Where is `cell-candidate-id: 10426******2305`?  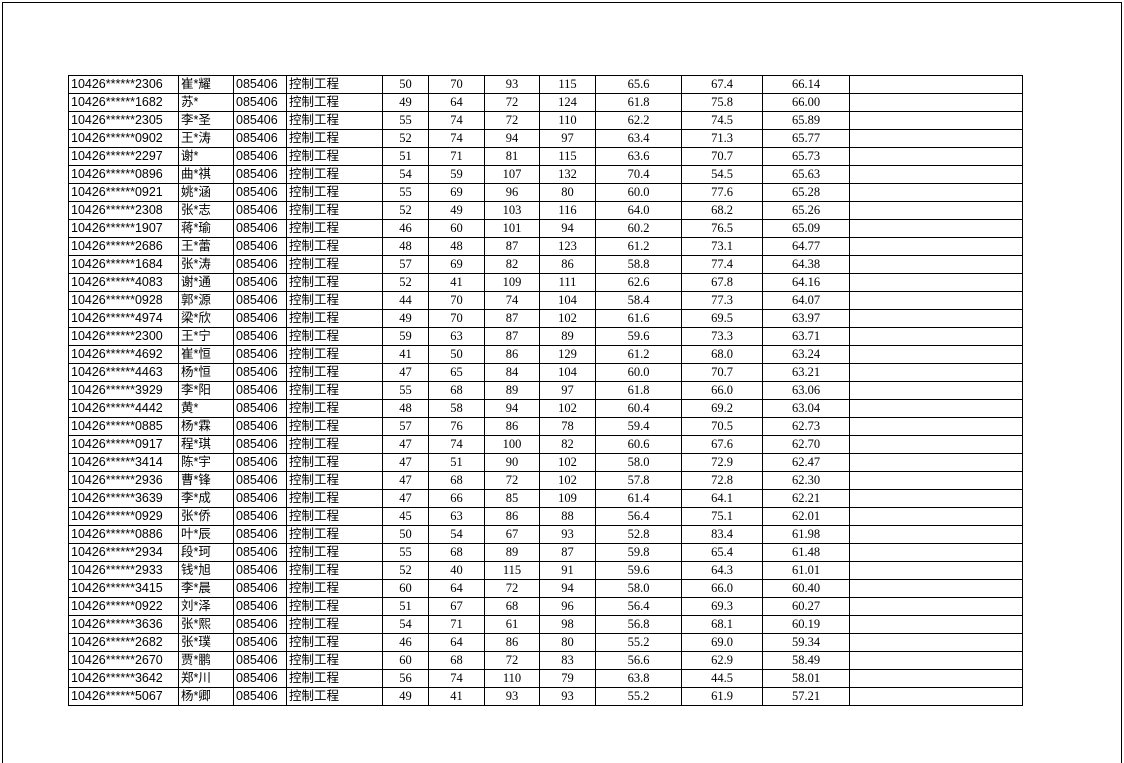
cell-candidate-id: 10426******2305 is located at coordinates (123, 120).